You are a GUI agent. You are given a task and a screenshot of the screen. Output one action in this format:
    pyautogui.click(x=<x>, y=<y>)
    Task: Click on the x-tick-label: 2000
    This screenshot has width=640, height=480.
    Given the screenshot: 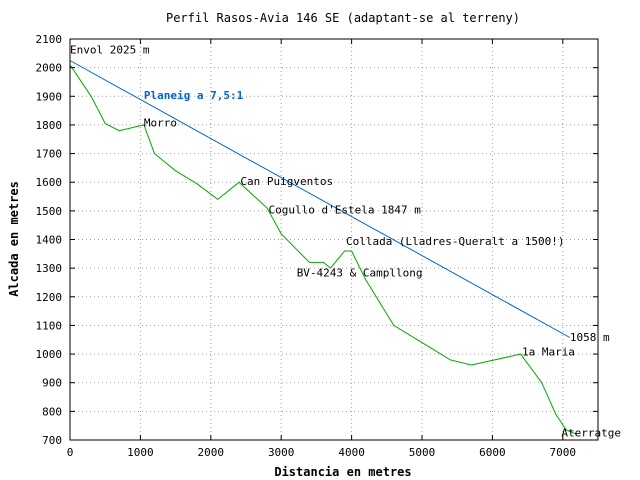 What is the action you would take?
    pyautogui.click(x=211, y=452)
    